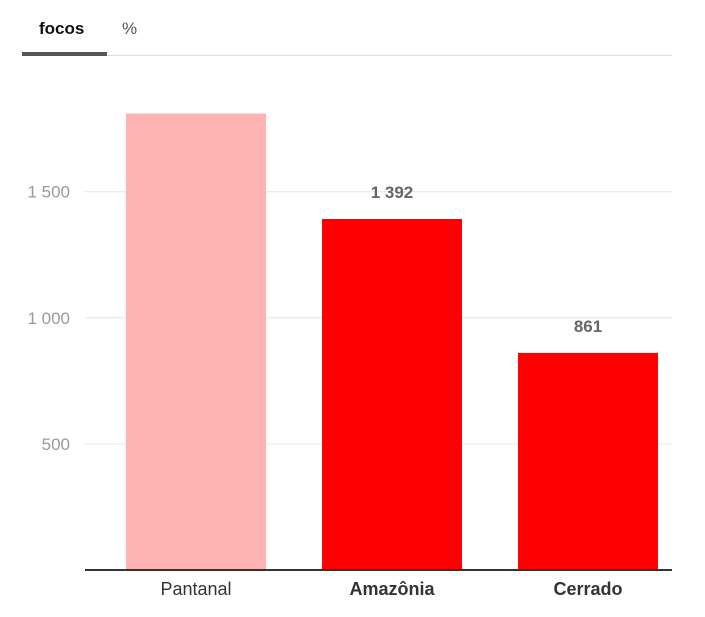 This screenshot has height=617, width=705. Describe the element at coordinates (347, 55) in the screenshot. I see `tabs-divider` at that location.